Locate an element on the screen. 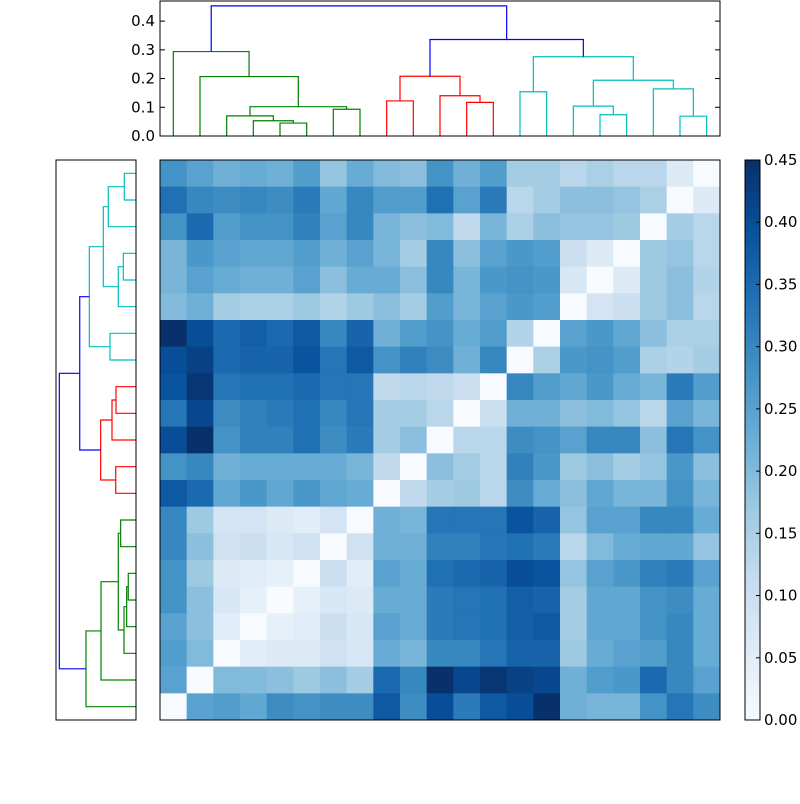 The height and width of the screenshot is (804, 800). heatmap-cell-r3-c8 is located at coordinates (387, 254).